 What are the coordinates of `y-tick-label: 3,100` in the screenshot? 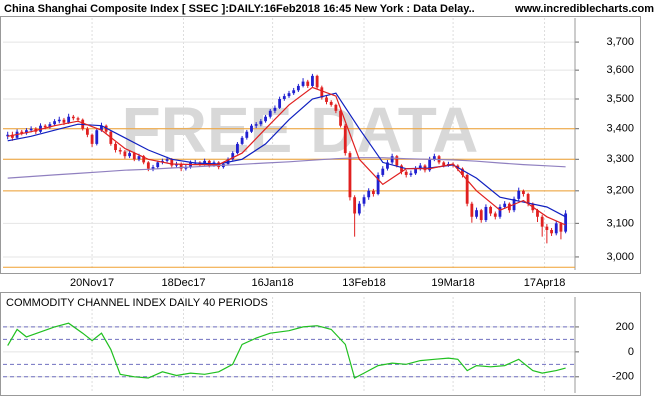 It's located at (620, 223).